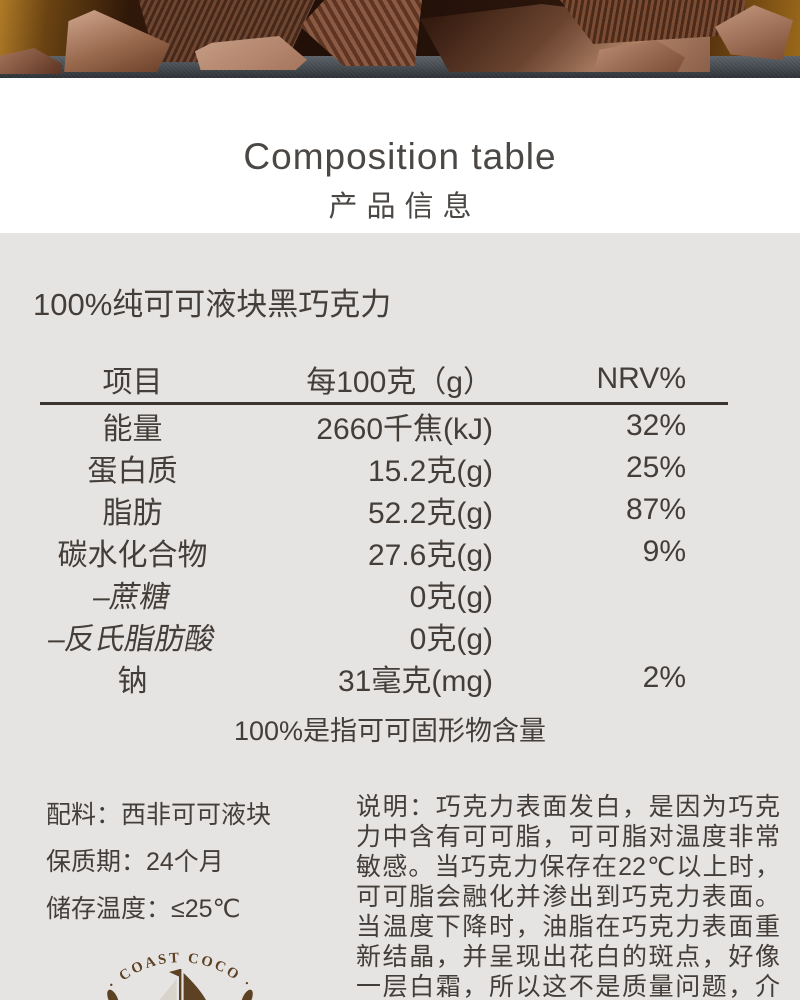 The width and height of the screenshot is (800, 1000). I want to click on nutrient-value: 15.2克(g), so click(430, 471).